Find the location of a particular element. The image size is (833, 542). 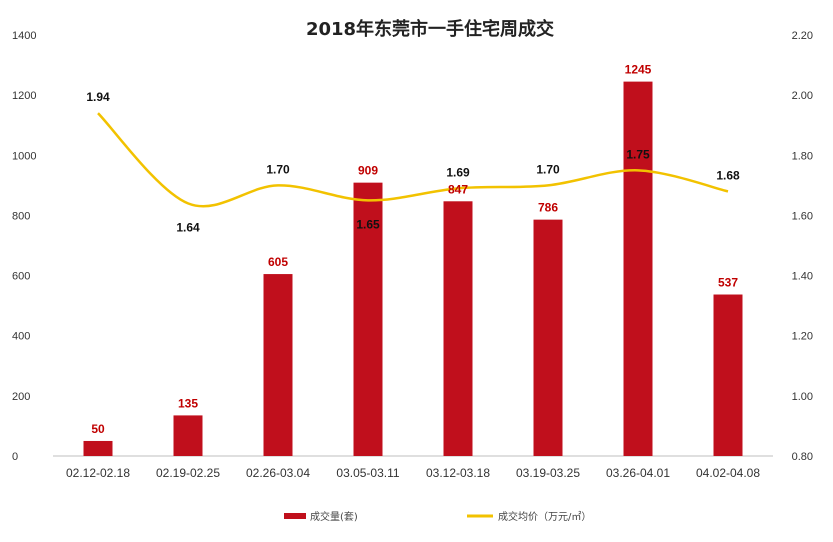

bar-data-label: 605 is located at coordinates (278, 262).